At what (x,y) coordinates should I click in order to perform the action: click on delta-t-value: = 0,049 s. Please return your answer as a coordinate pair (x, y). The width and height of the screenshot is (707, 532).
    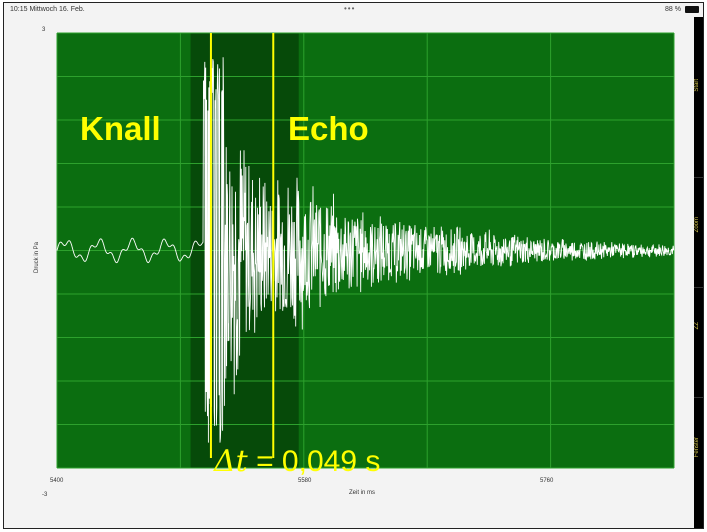
    Looking at the image, I should click on (318, 461).